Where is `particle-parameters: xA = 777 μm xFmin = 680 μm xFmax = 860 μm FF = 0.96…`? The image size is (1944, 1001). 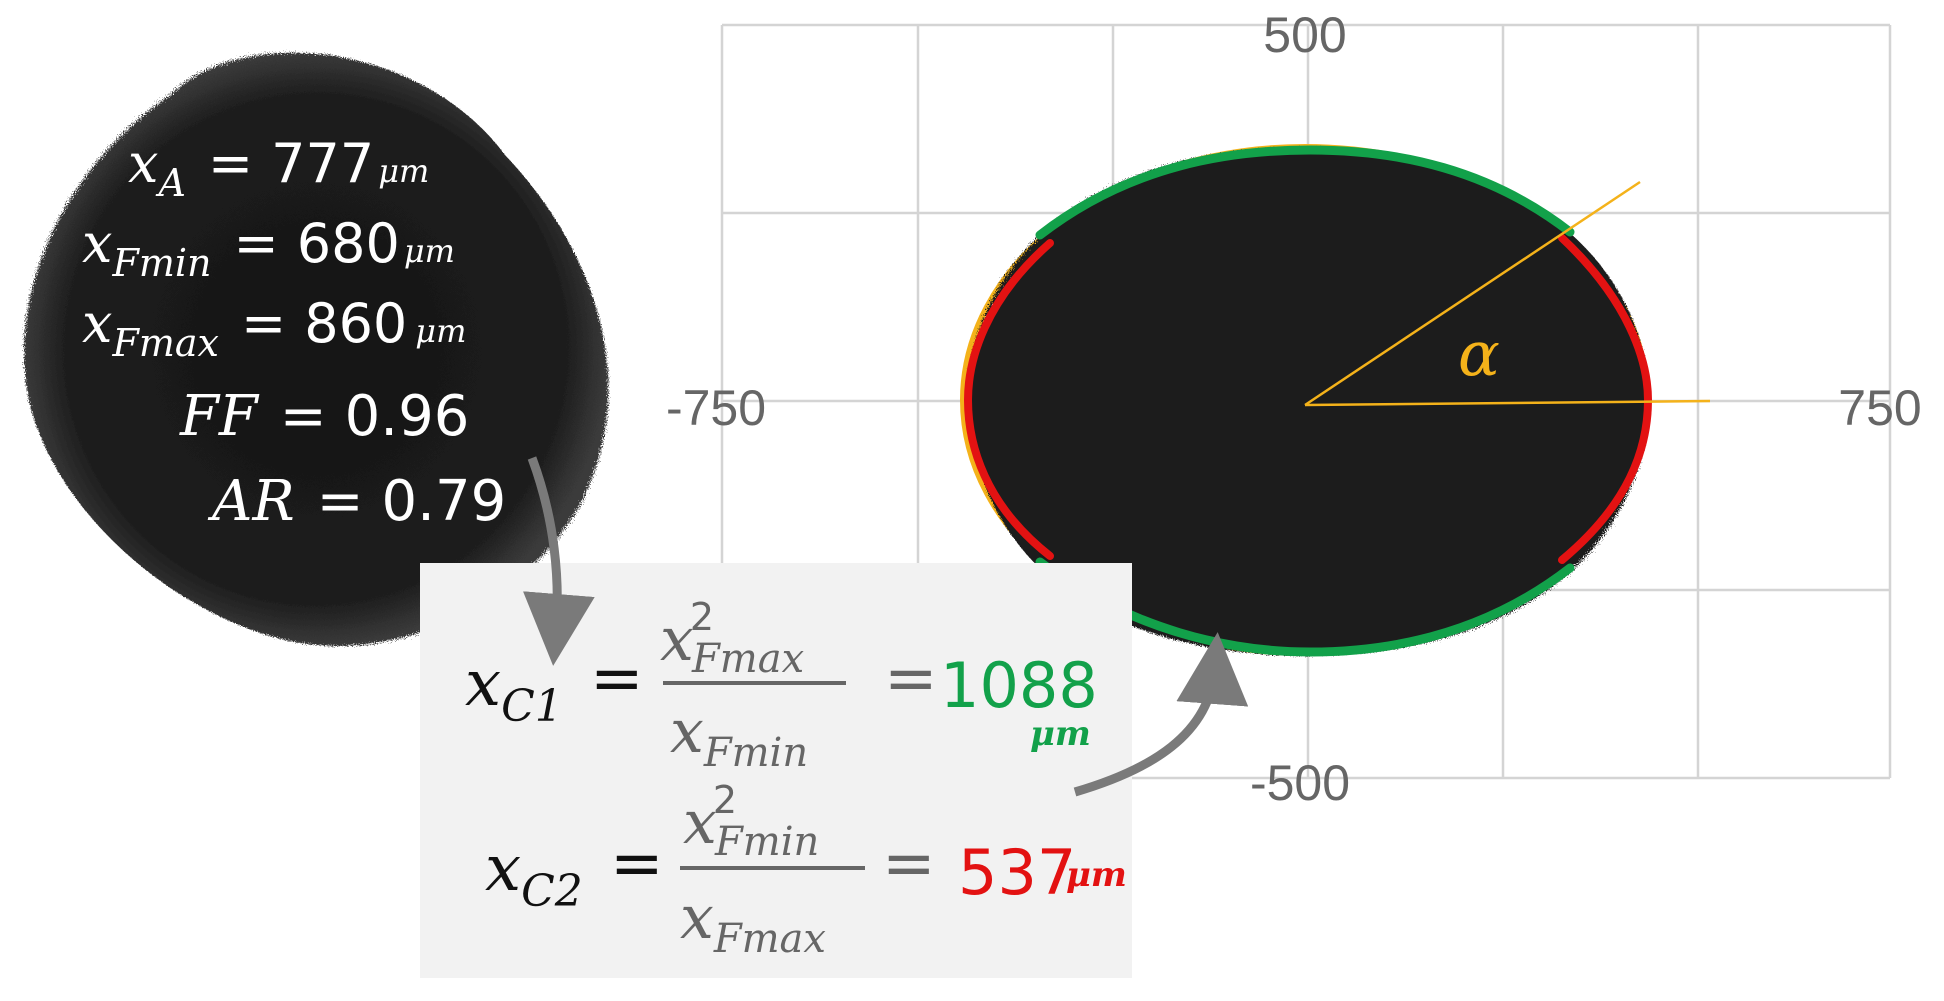
particle-parameters: xA = 777 μm xFmin = 680 μm xFmax = 860 μm FF = 0.96… is located at coordinates (294, 333).